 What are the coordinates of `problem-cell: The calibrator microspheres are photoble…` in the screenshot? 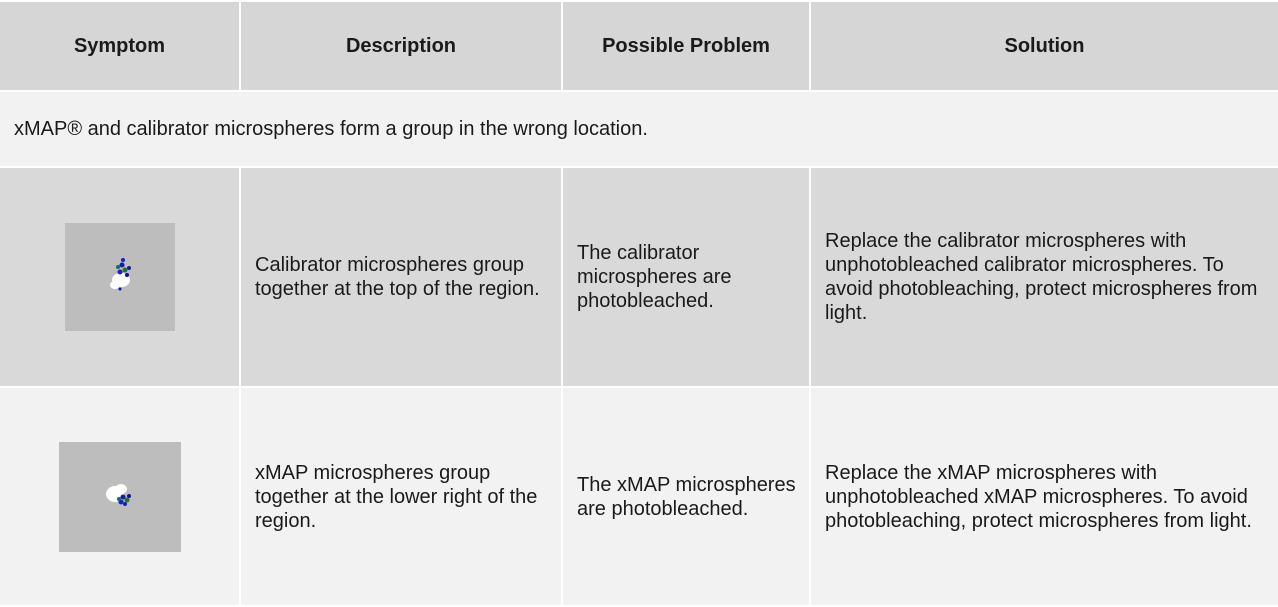 It's located at (686, 277).